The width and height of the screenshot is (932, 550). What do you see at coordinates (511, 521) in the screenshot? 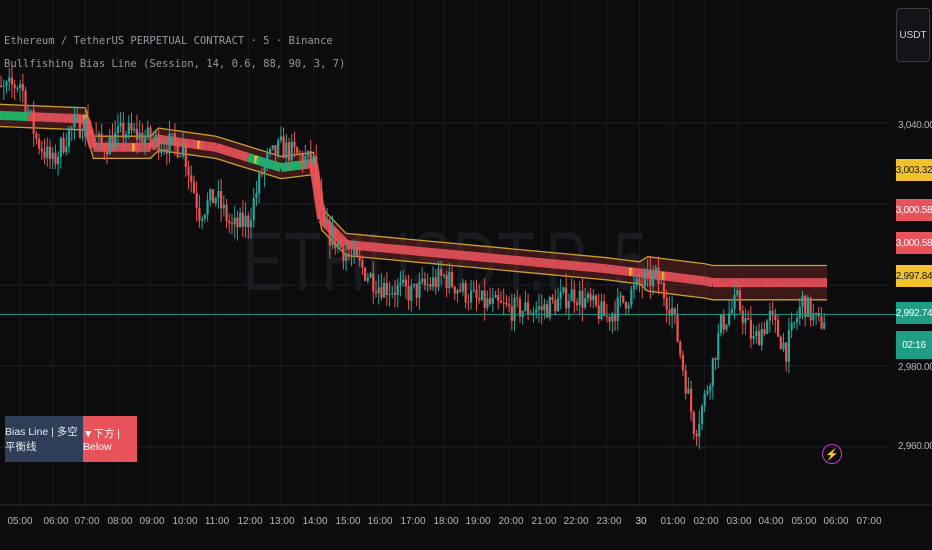
I see `x-tick-label: 20:00` at bounding box center [511, 521].